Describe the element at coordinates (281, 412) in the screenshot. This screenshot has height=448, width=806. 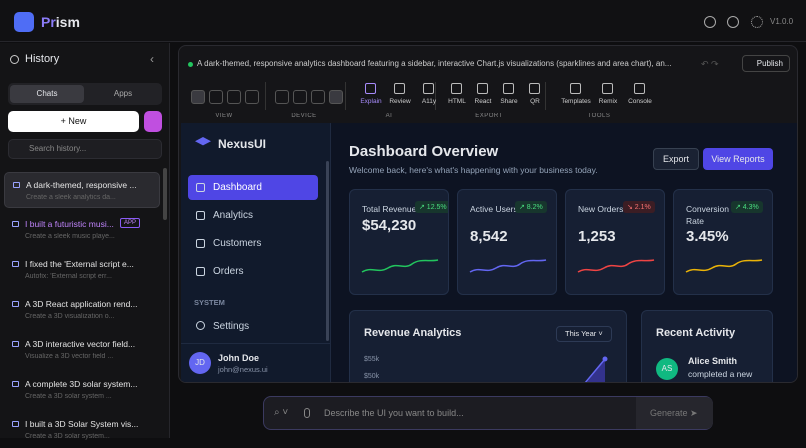
I see `attach-button: ⌕ ˅` at that location.